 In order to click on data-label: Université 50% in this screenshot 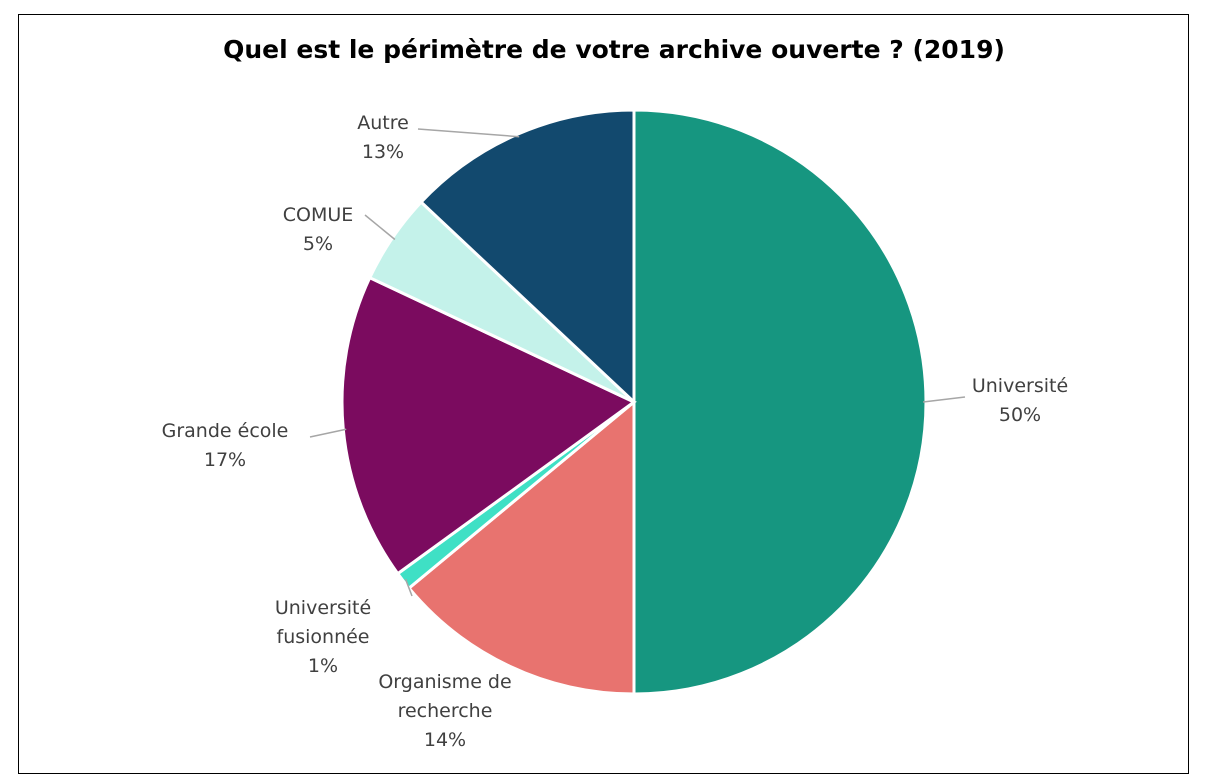, I will do `click(1020, 401)`.